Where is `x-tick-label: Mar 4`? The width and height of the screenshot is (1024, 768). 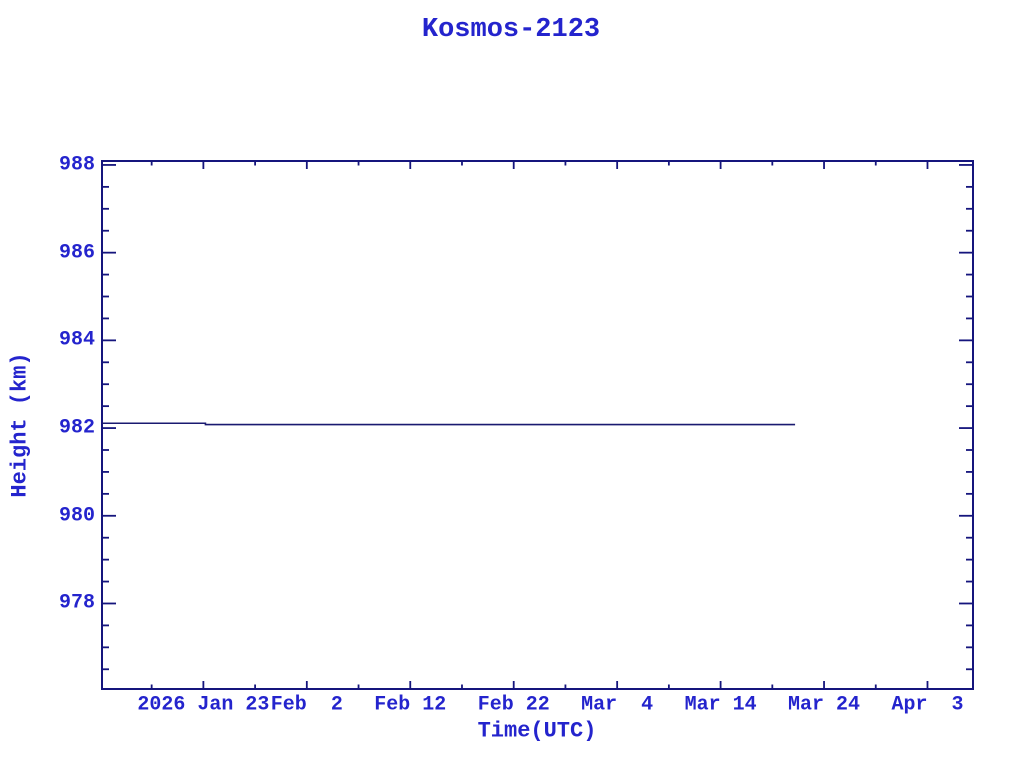
x-tick-label: Mar 4 is located at coordinates (617, 705).